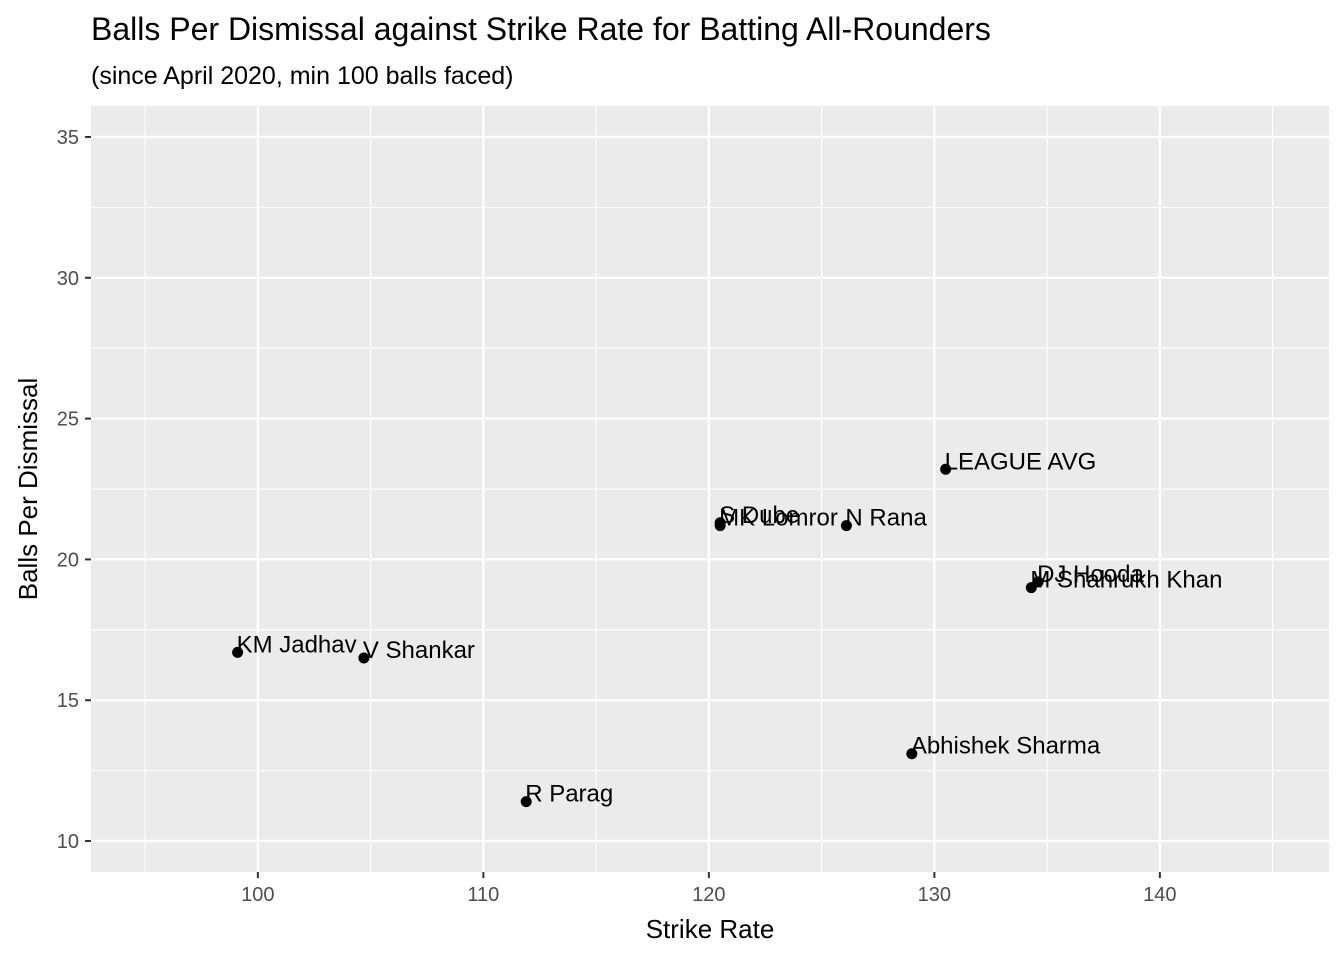 The width and height of the screenshot is (1344, 960). I want to click on y-tick-label: 15, so click(68, 701).